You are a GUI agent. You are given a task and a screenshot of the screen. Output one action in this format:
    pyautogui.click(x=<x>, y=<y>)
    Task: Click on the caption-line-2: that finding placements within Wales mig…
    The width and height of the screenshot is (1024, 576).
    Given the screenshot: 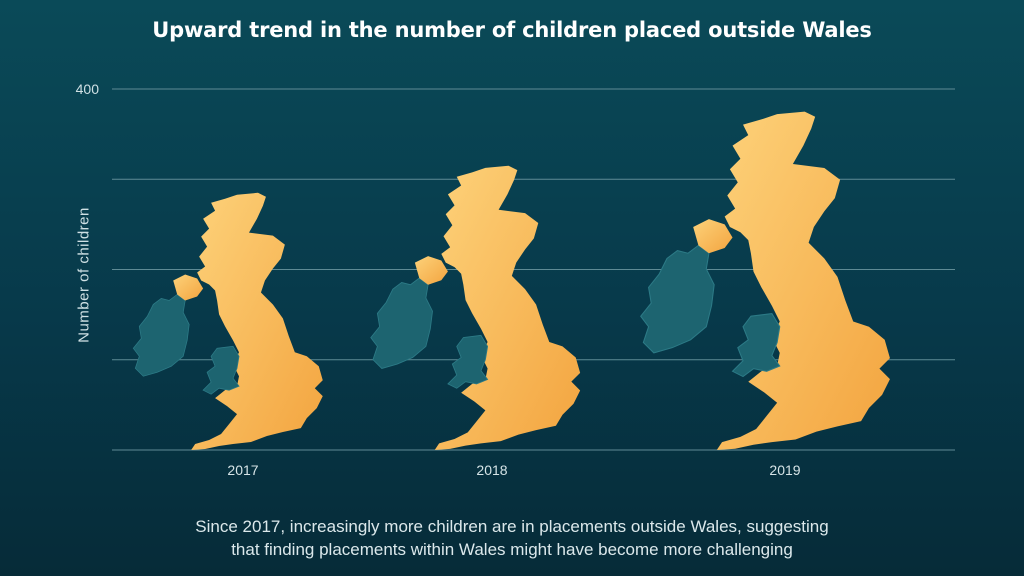 What is the action you would take?
    pyautogui.click(x=512, y=549)
    